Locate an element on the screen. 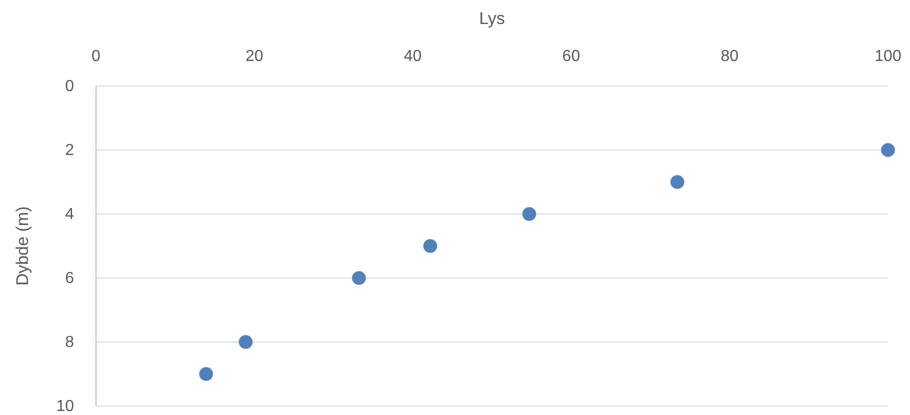 Image resolution: width=910 pixels, height=415 pixels. y-tick-label: 2 is located at coordinates (69, 151).